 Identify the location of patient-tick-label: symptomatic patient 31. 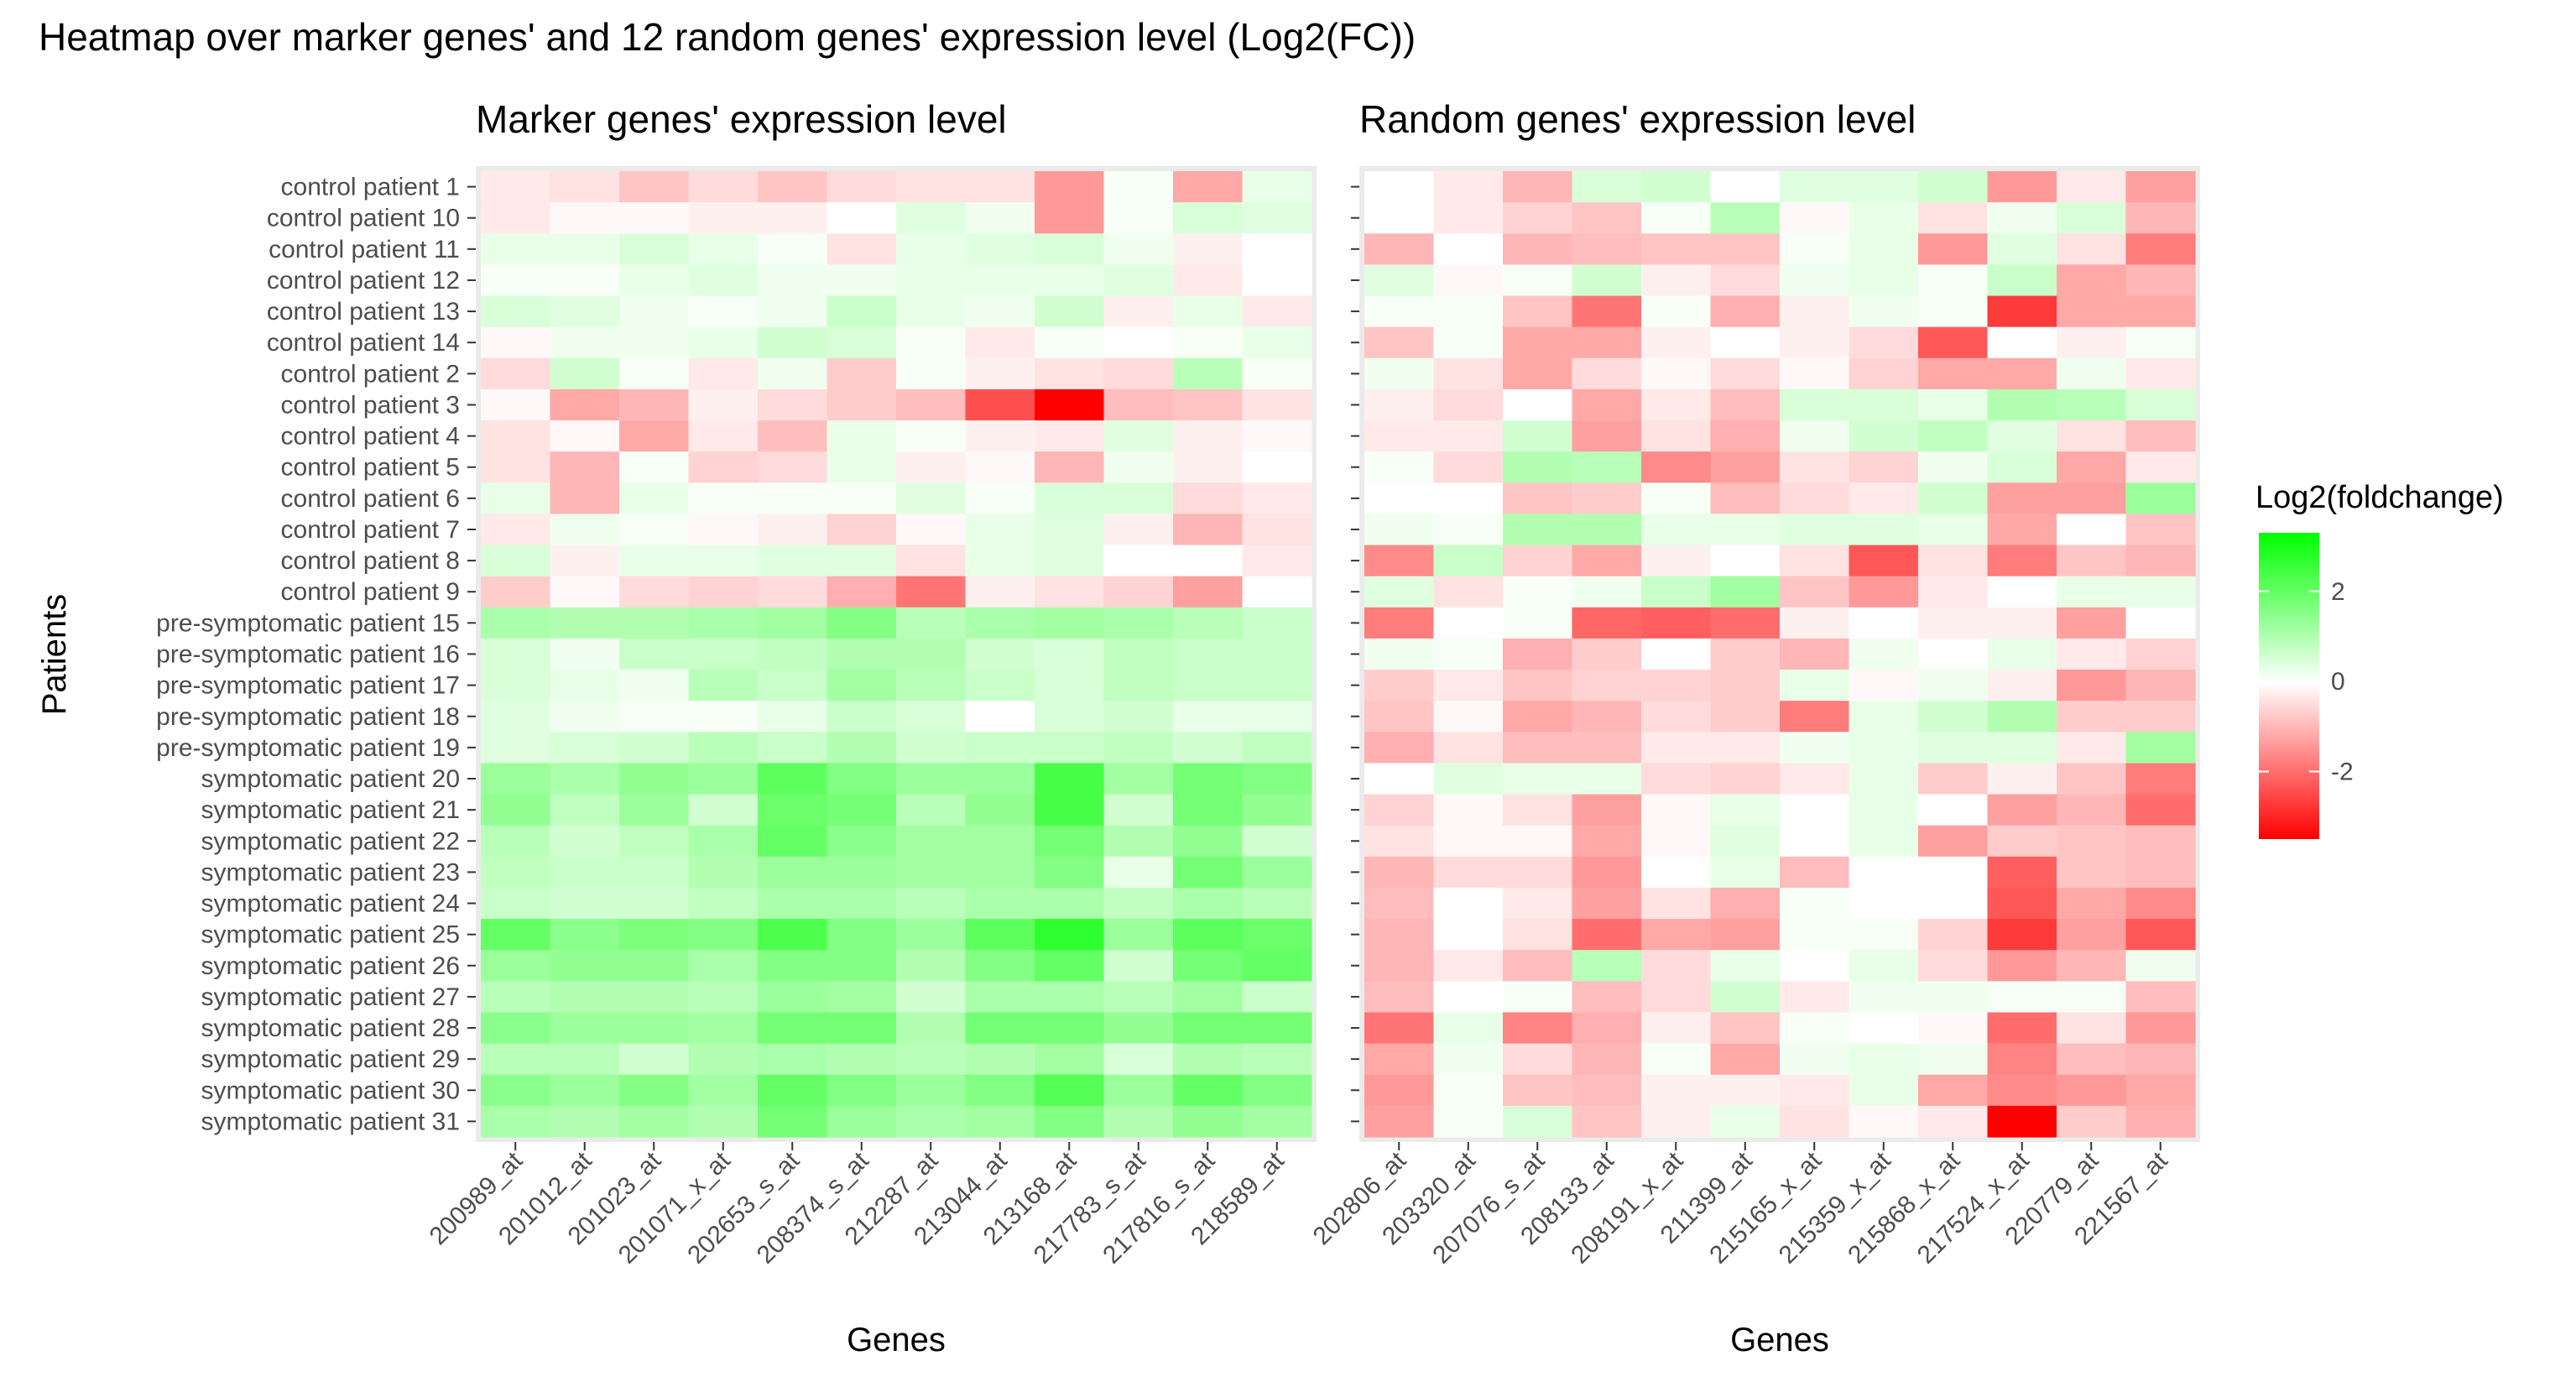
(330, 1121).